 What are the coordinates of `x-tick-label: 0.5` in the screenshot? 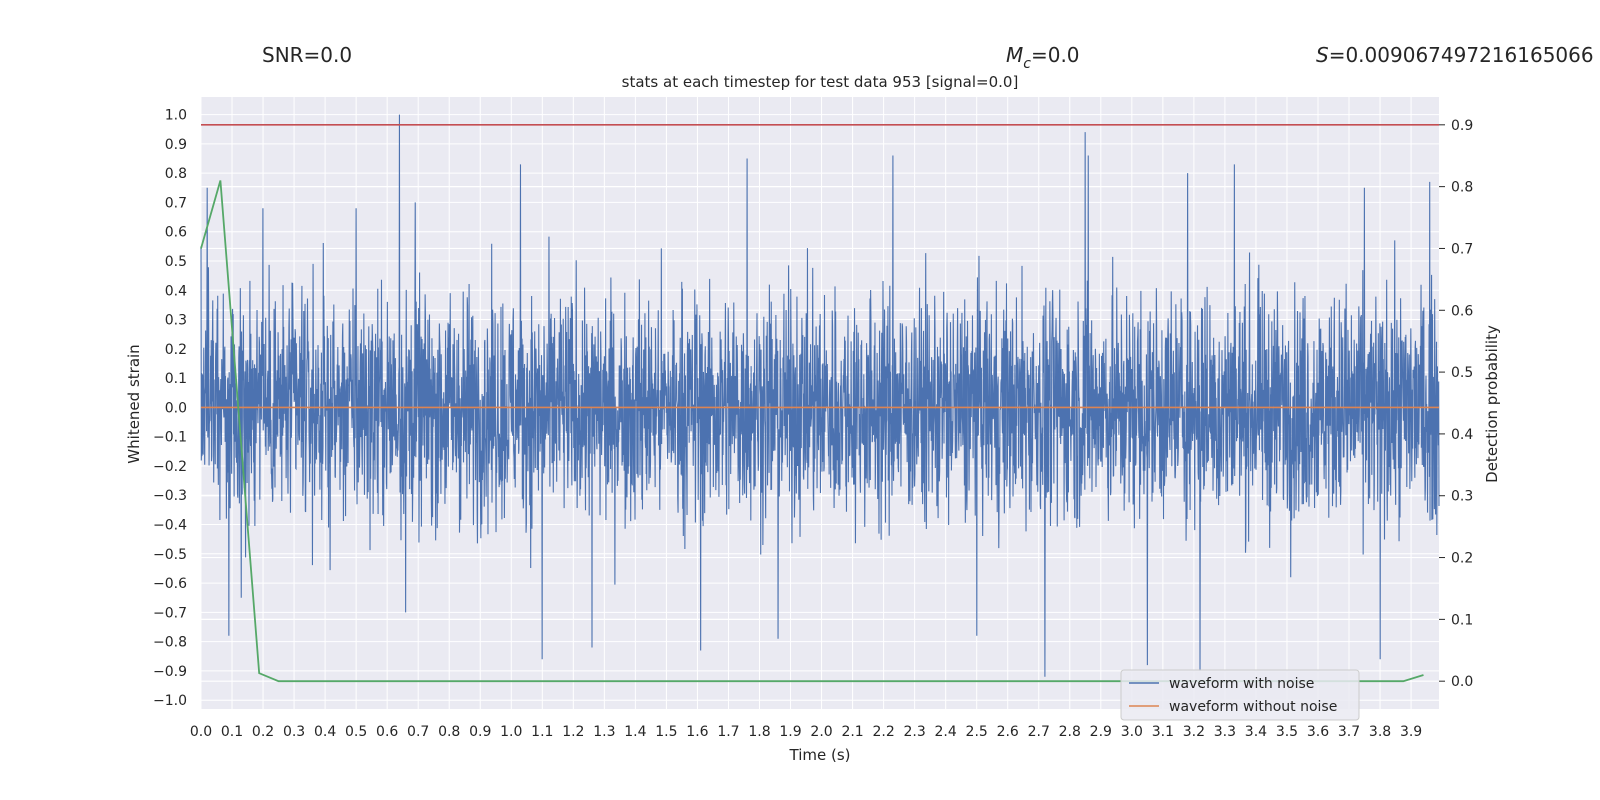 It's located at (356, 732).